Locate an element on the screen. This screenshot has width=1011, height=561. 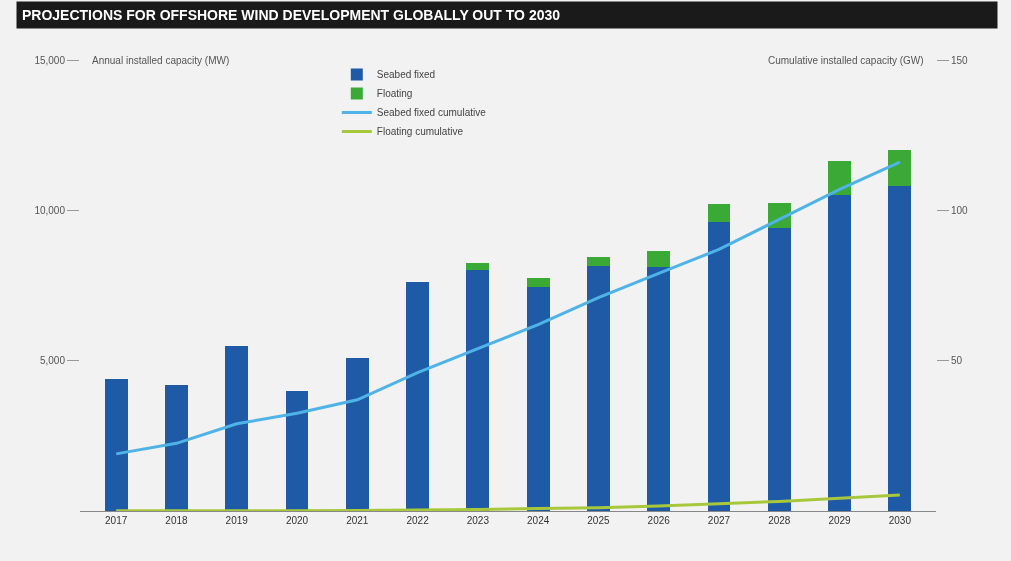
x-tick-label: 2018 is located at coordinates (177, 520).